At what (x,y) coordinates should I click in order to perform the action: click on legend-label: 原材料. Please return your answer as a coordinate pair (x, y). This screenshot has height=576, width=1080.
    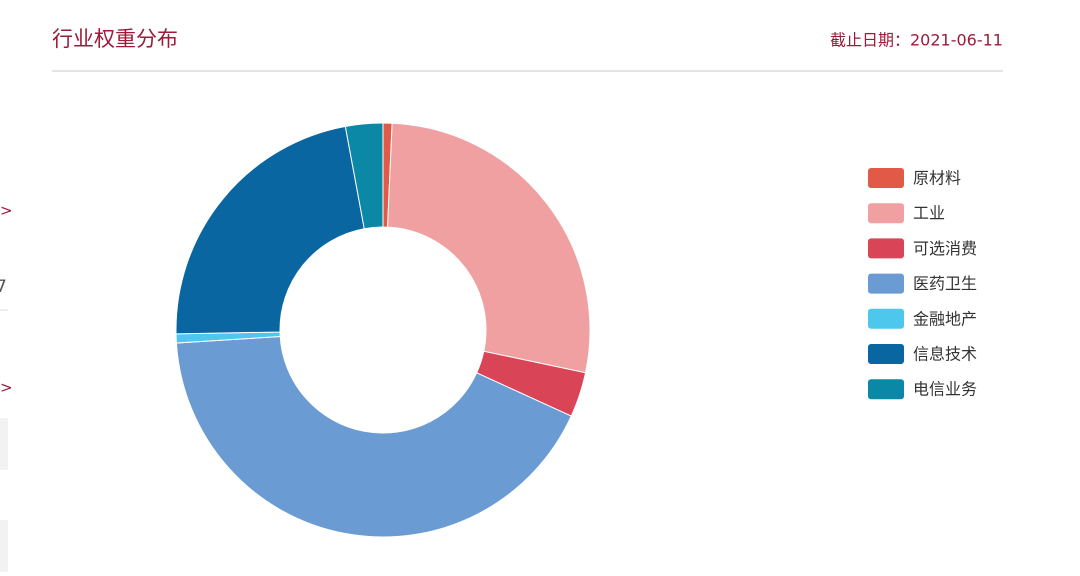
    Looking at the image, I should click on (937, 178).